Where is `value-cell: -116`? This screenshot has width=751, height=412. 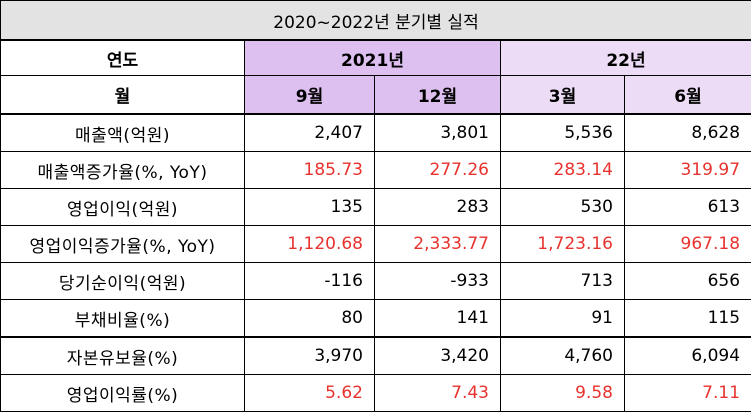
value-cell: -116 is located at coordinates (310, 281).